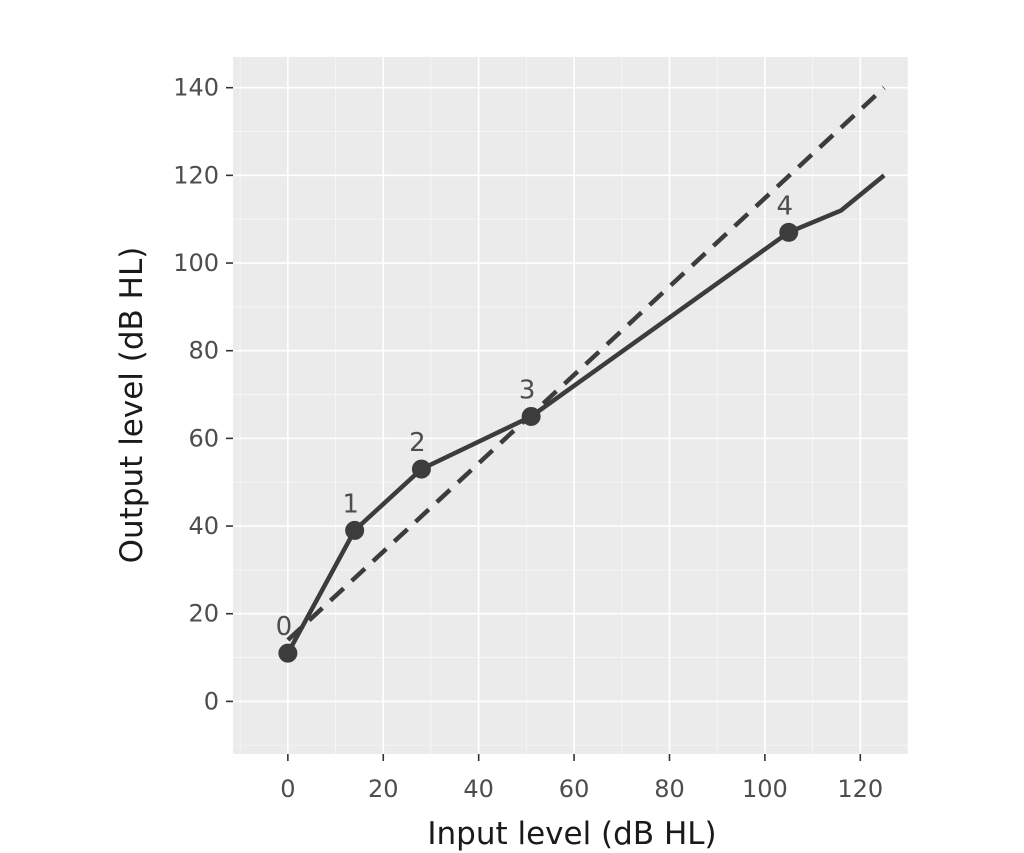 This screenshot has height=853, width=1024. Describe the element at coordinates (203, 614) in the screenshot. I see `y-tick-label: 20` at that location.